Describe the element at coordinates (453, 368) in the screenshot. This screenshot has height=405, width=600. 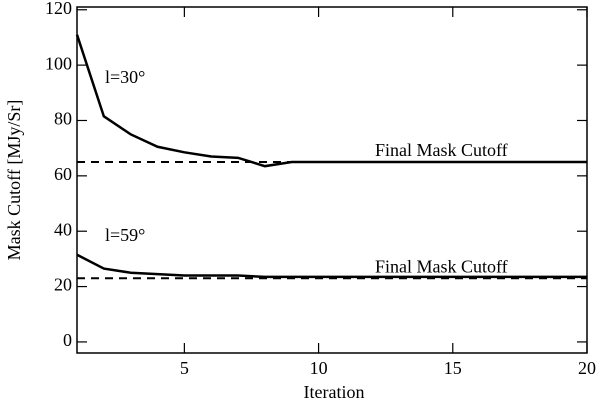
I see `x-tick-label: 15` at that location.